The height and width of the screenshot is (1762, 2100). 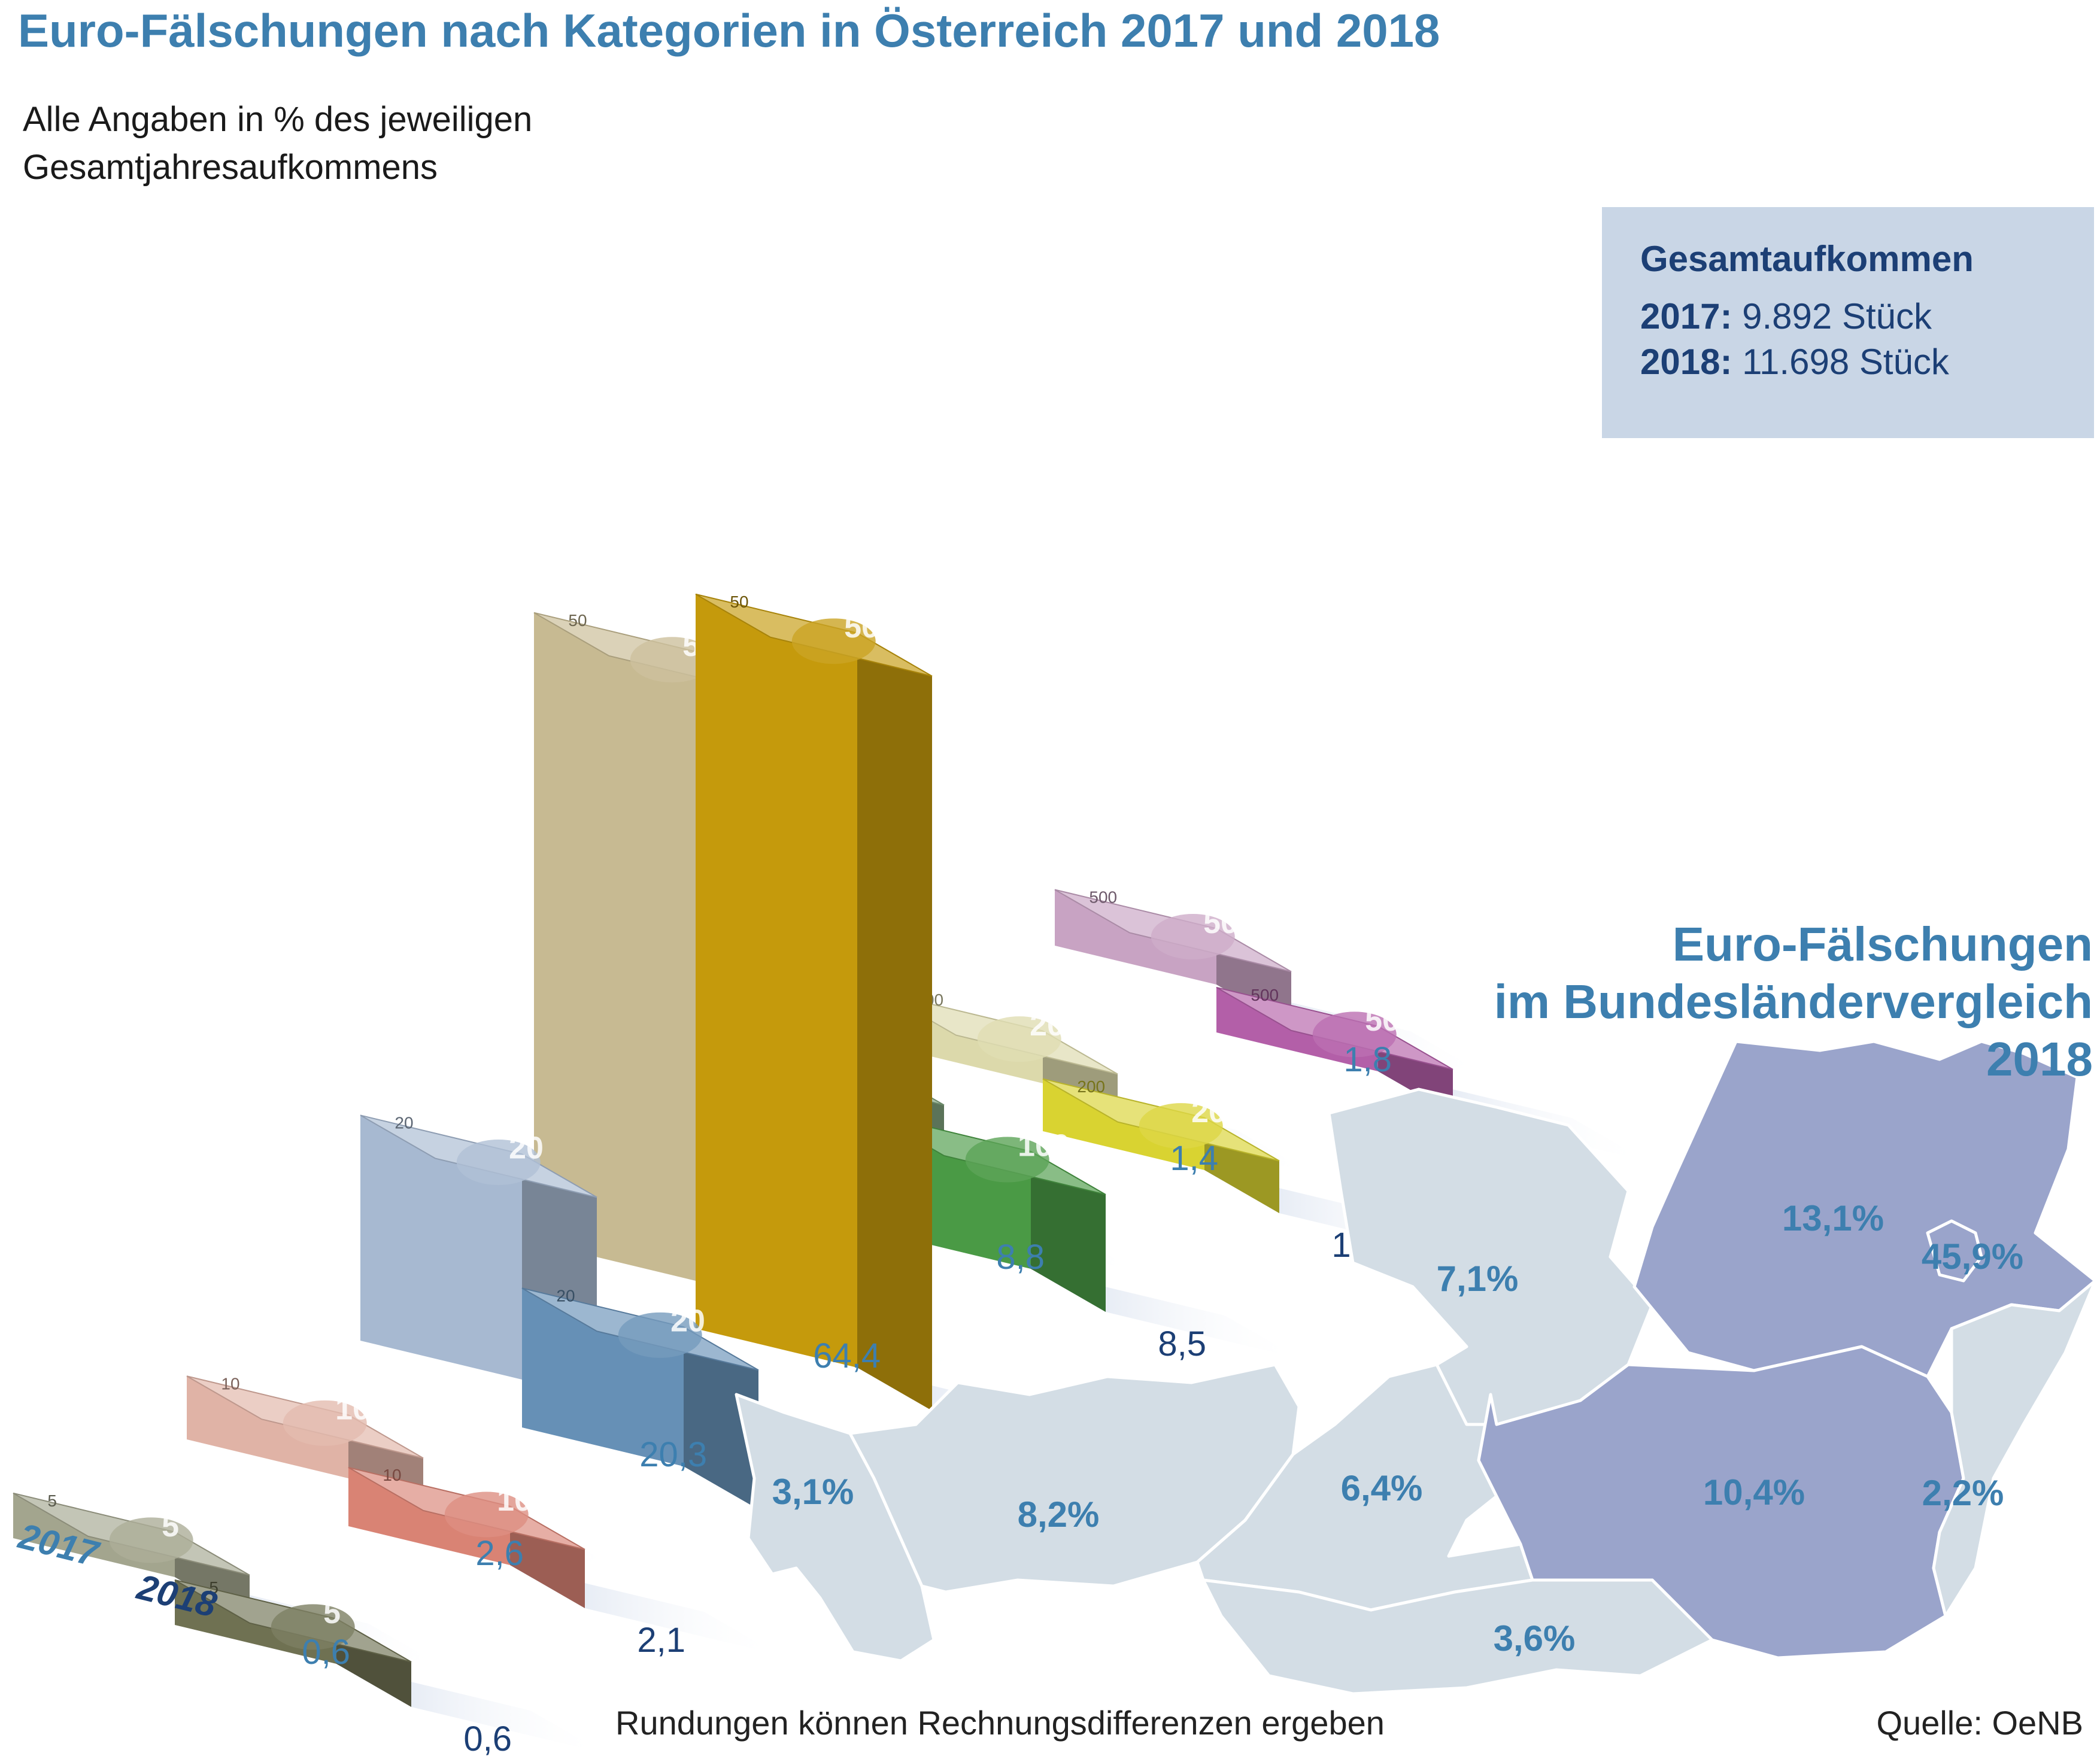 I want to click on map-title-line-1: Euro-Fälschungen, so click(x=1882, y=944).